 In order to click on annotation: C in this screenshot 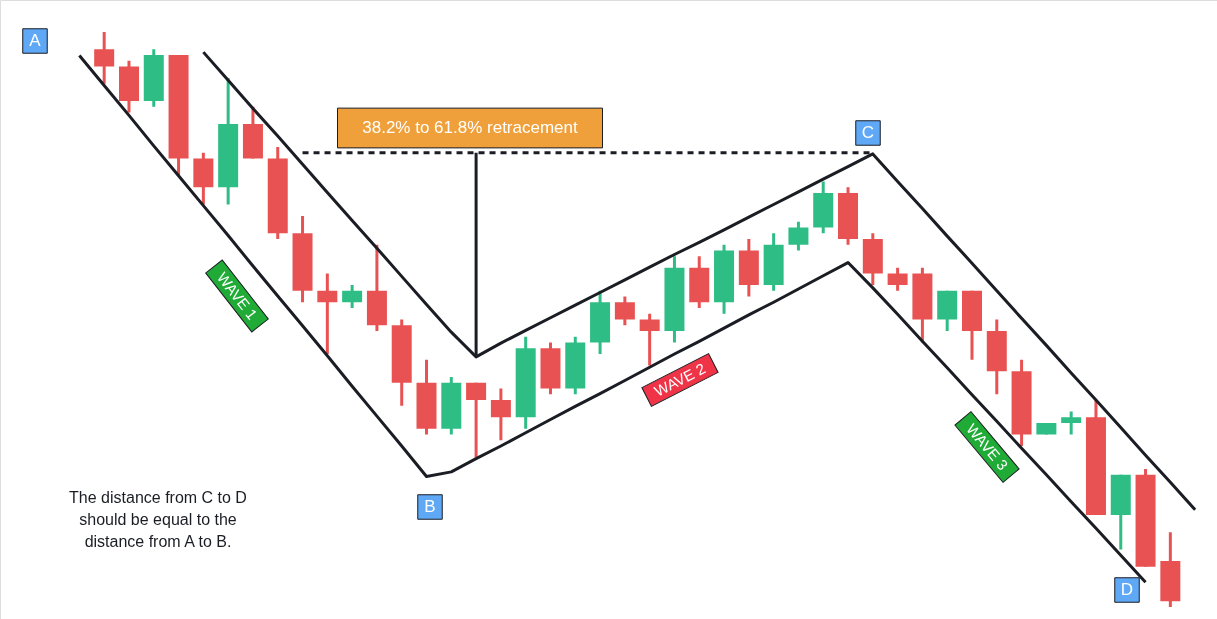, I will do `click(868, 132)`.